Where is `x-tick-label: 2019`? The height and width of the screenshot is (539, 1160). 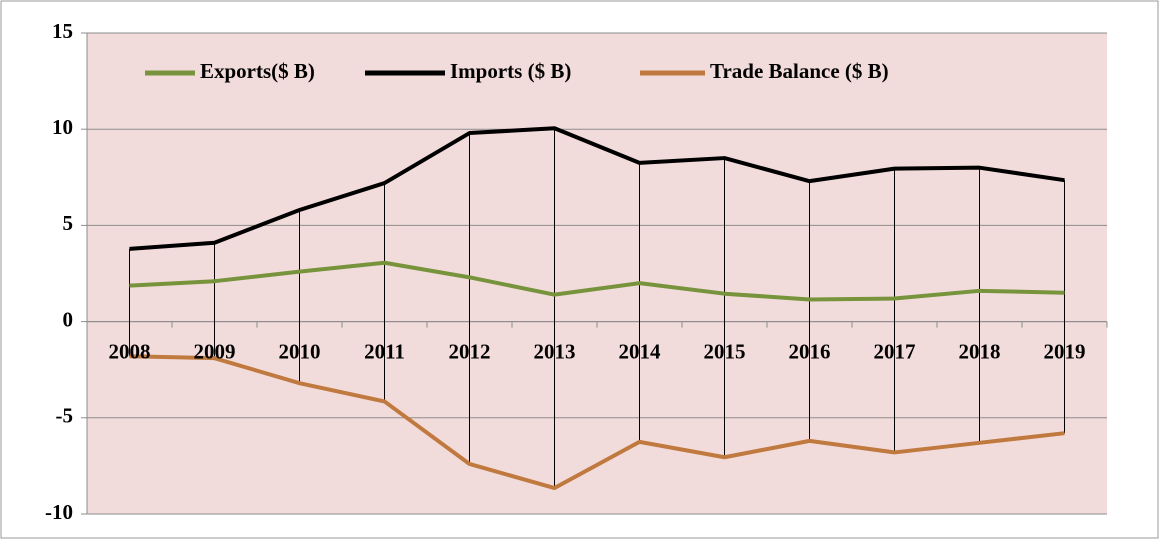
x-tick-label: 2019 is located at coordinates (1065, 351).